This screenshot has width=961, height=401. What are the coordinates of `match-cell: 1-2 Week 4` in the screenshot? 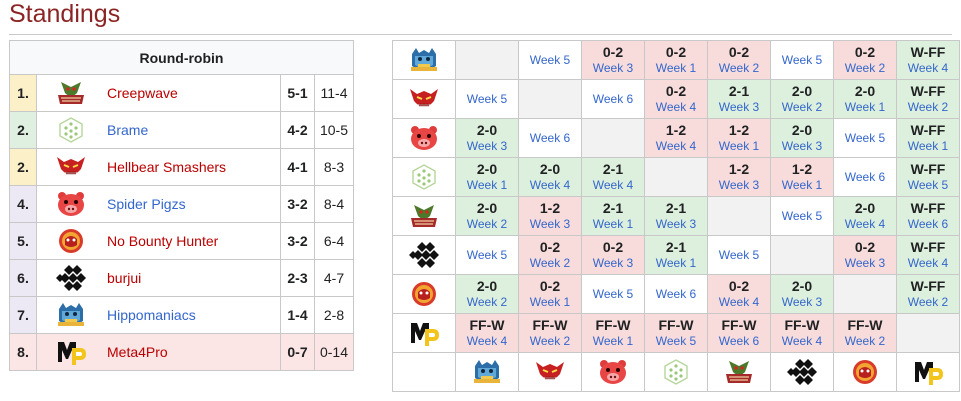 It's located at (676, 138).